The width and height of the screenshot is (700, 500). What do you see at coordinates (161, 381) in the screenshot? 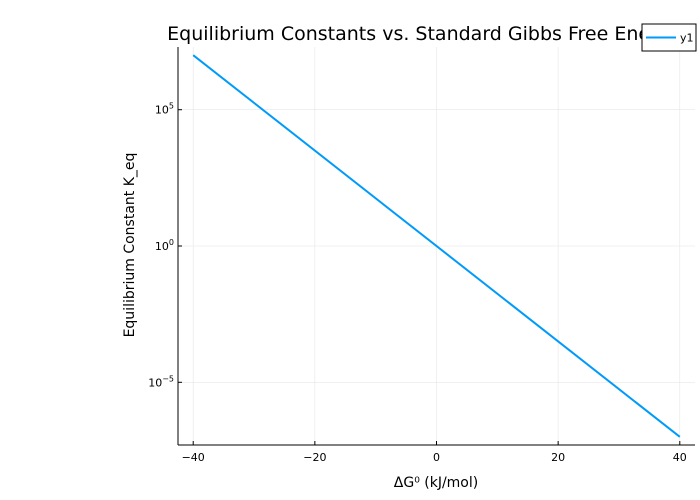
I see `y-tick-label: 10⁻⁵` at bounding box center [161, 381].